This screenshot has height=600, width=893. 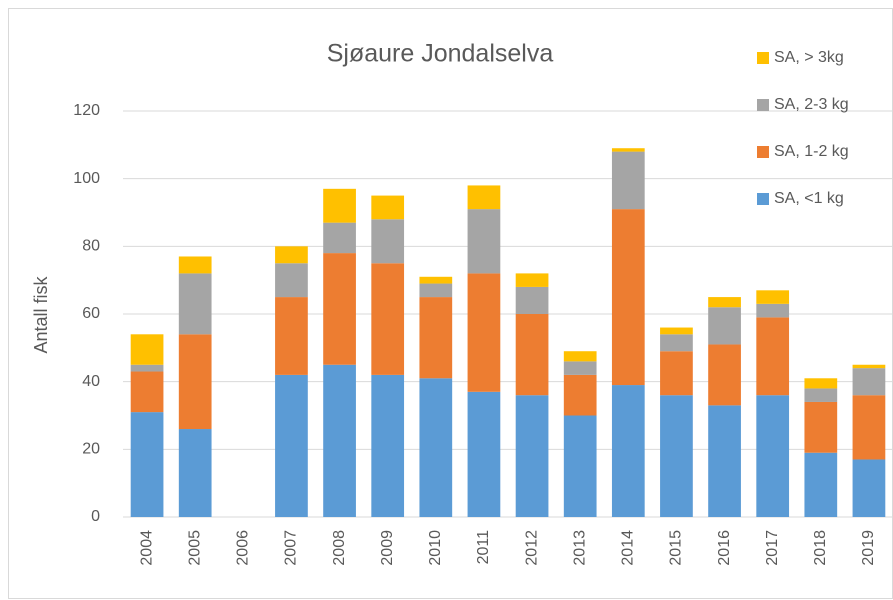 I want to click on y-axis-label: Antall fisk, so click(x=41, y=314).